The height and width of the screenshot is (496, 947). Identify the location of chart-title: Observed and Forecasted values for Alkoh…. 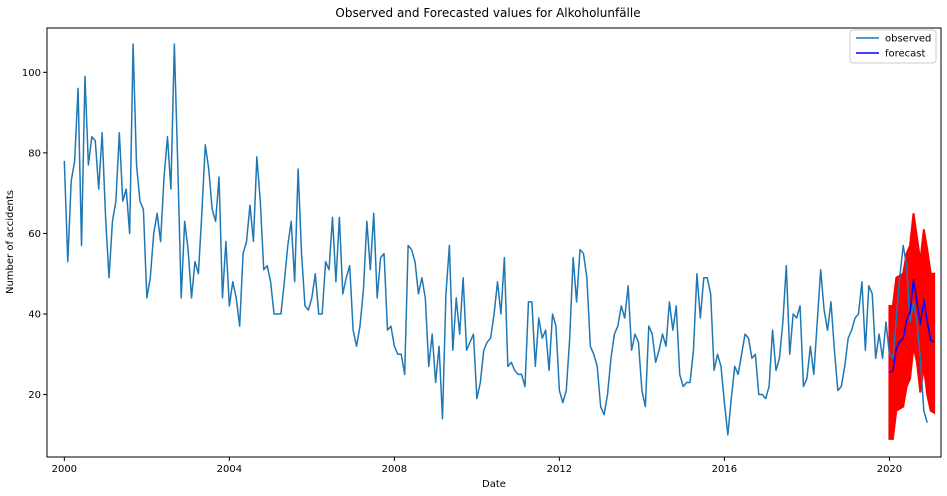
(487, 13).